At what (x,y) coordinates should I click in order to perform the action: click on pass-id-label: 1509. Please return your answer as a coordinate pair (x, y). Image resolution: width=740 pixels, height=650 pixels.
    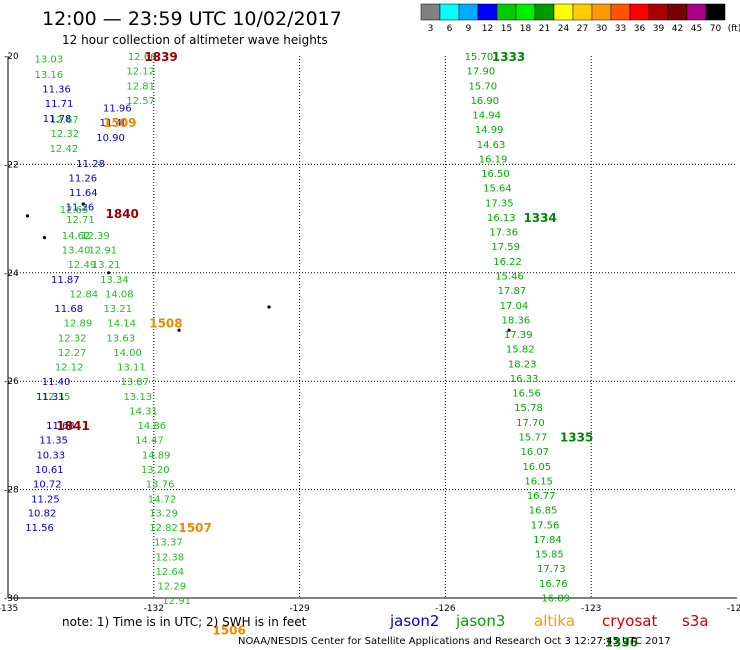
    Looking at the image, I should click on (119, 123).